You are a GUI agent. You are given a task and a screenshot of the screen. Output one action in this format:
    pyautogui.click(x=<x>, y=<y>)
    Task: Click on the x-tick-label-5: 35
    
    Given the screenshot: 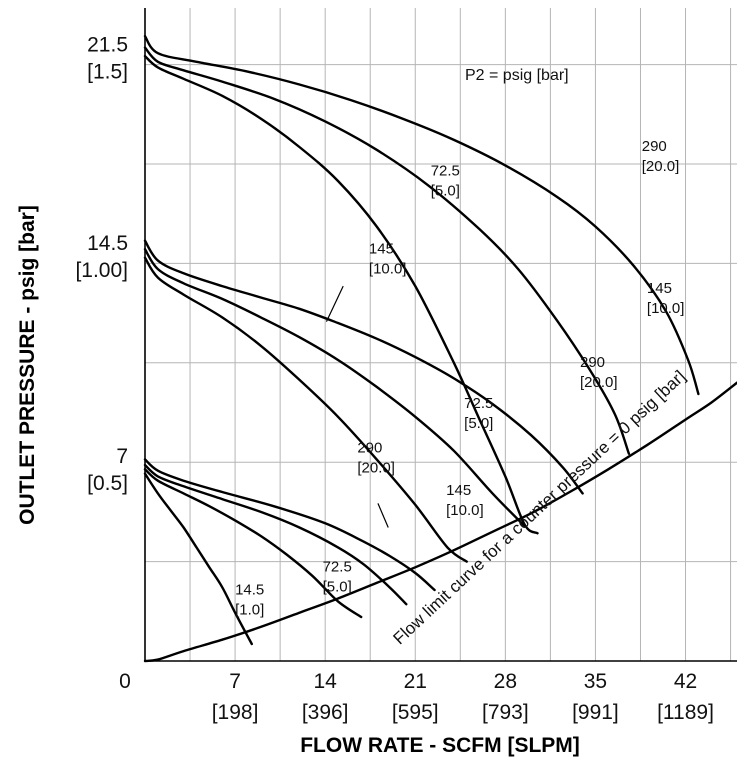 What is the action you would take?
    pyautogui.click(x=595, y=681)
    